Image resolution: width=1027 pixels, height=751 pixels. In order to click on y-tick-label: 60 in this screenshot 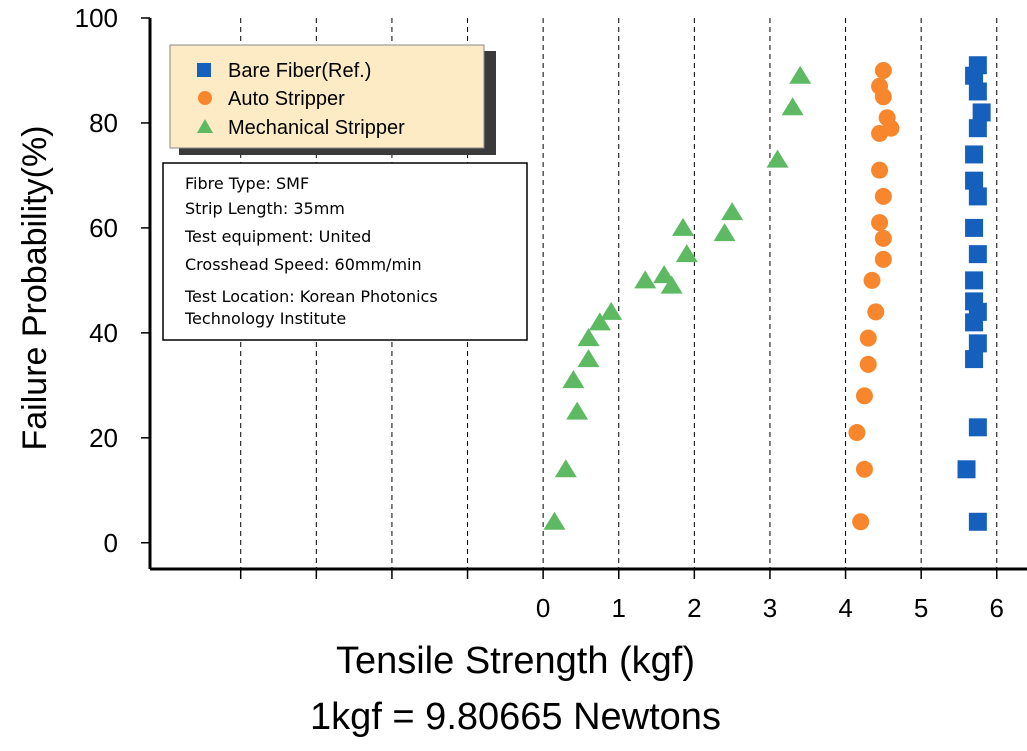, I will do `click(103, 228)`.